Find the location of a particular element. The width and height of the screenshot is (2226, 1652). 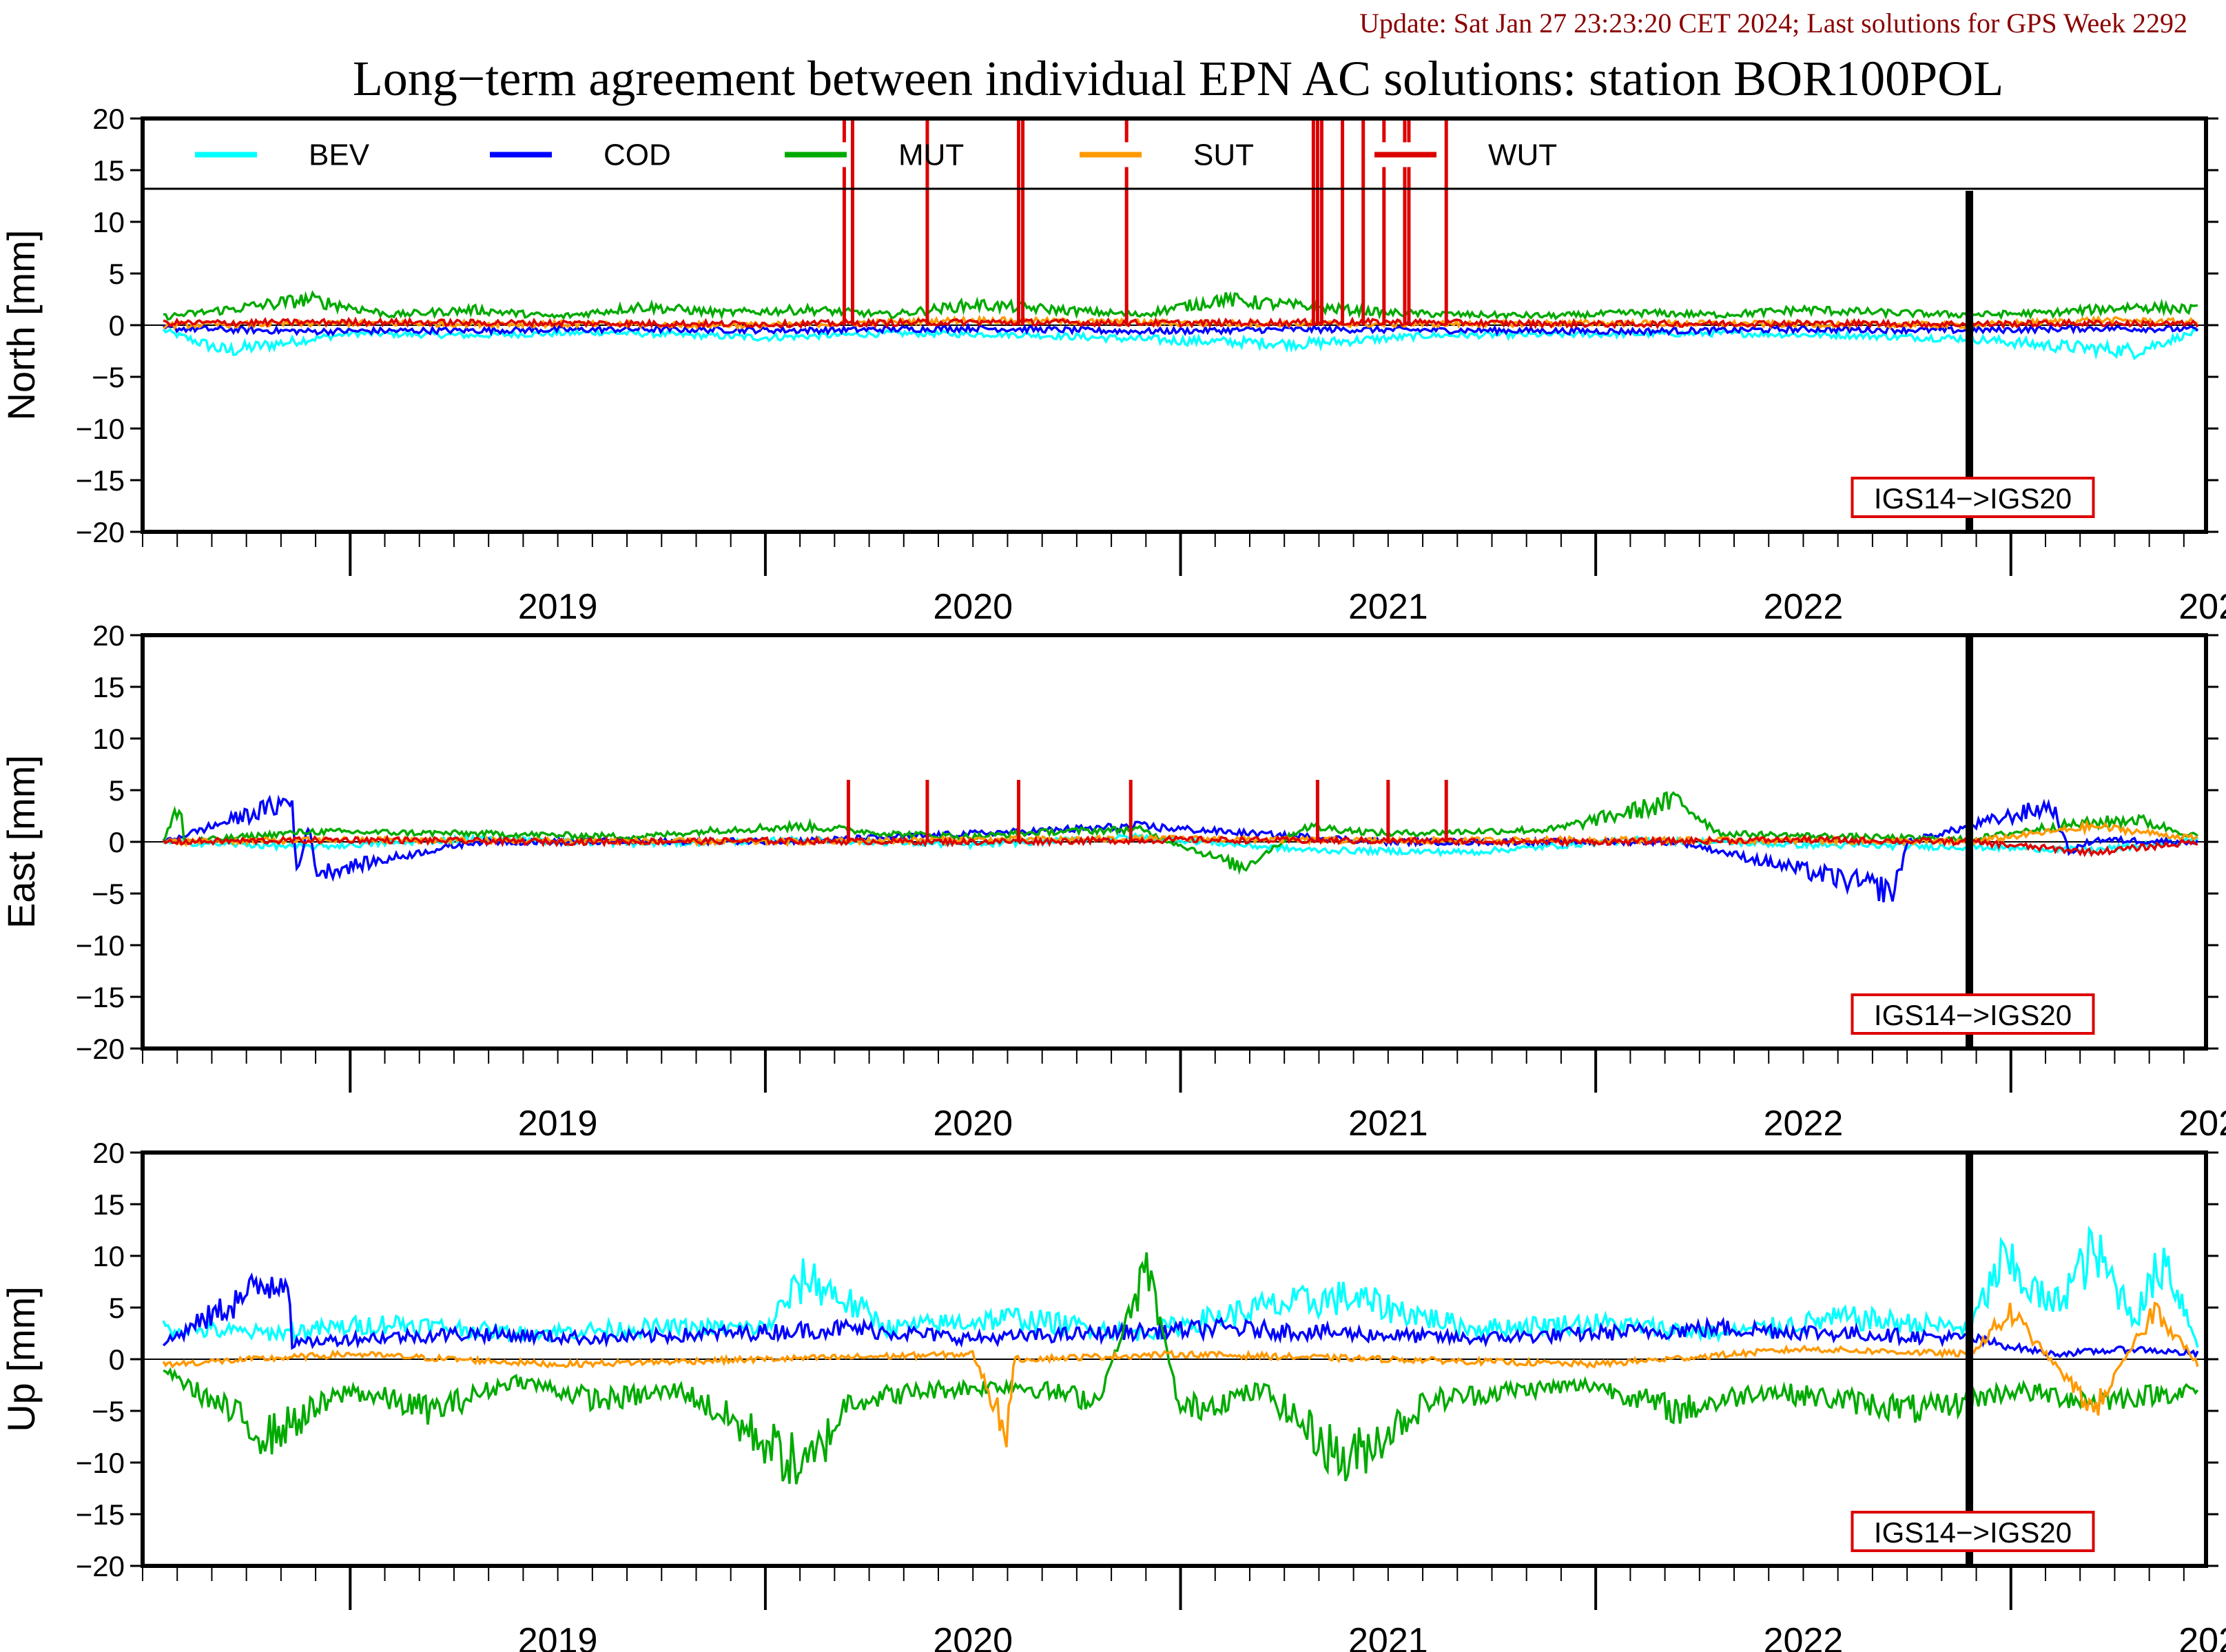

legend-label-cod: COD is located at coordinates (637, 155).